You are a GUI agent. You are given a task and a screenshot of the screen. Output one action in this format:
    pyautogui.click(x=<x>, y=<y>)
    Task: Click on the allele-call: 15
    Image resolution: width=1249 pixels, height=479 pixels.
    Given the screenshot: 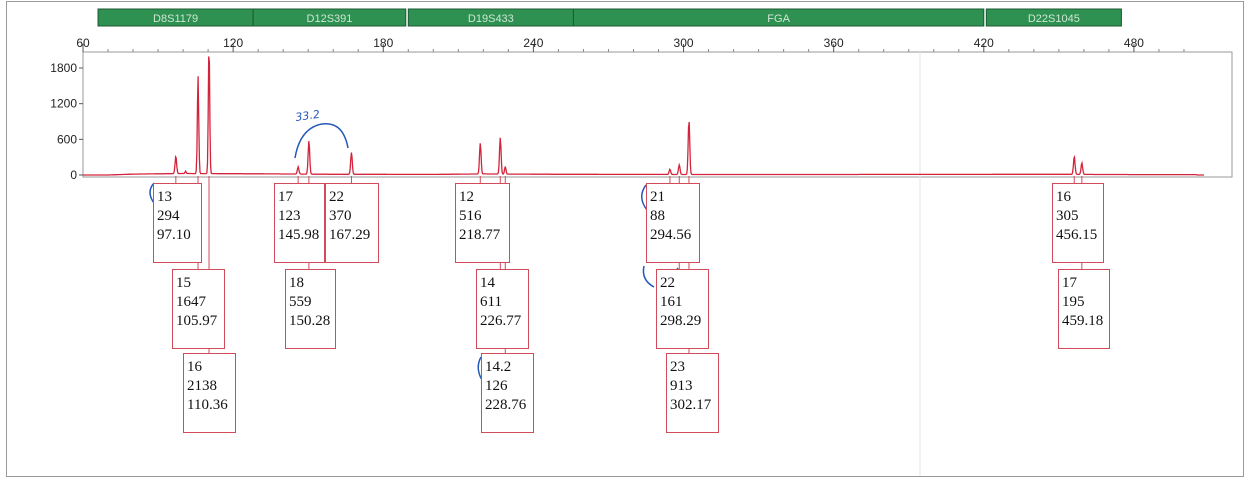 What is the action you would take?
    pyautogui.click(x=183, y=283)
    